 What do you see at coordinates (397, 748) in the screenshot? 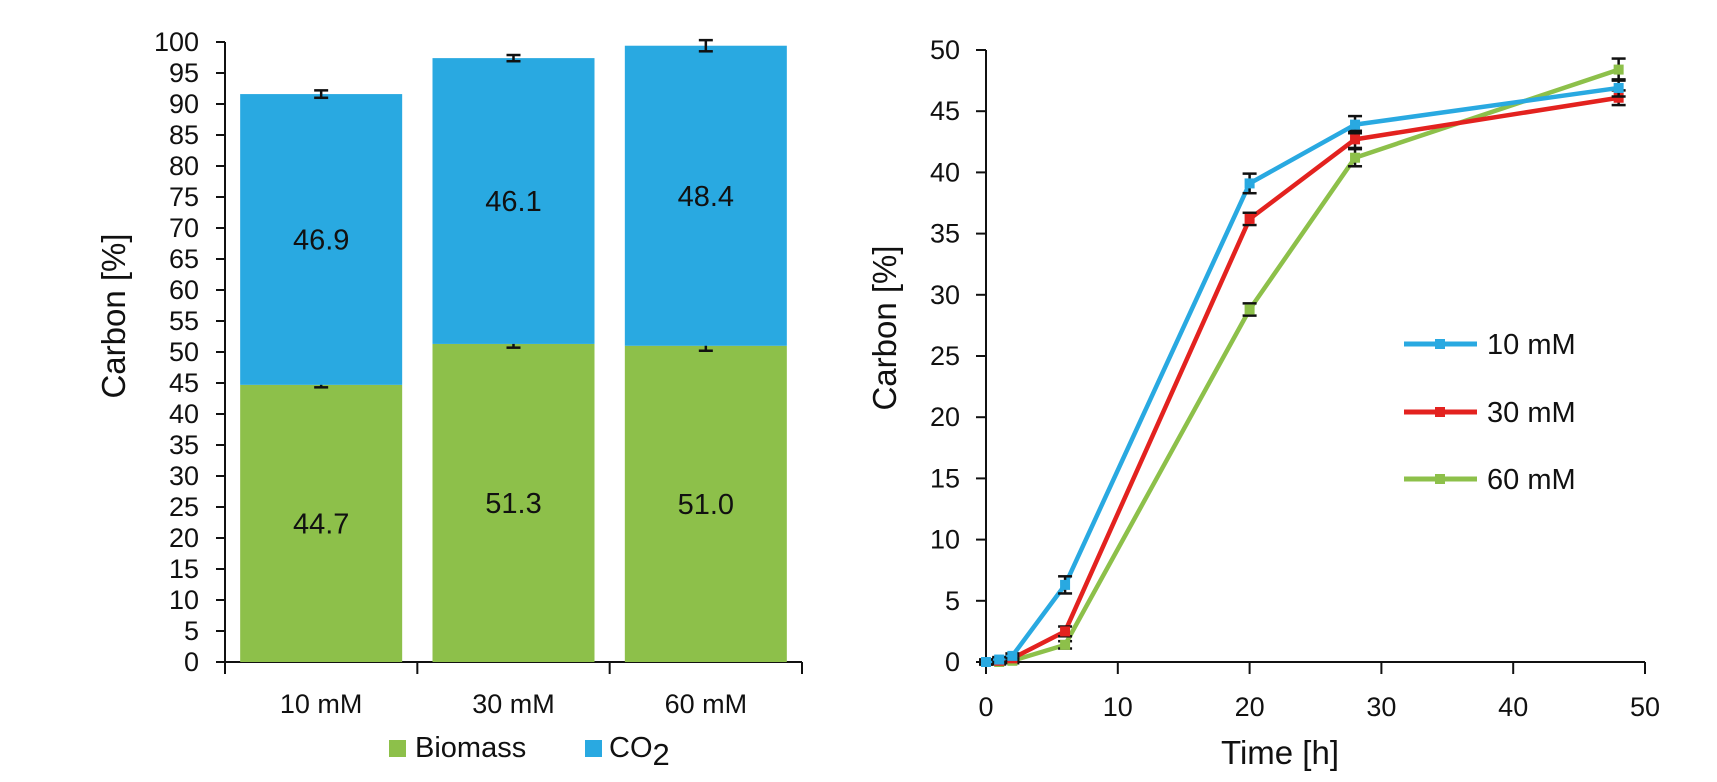
I see `legend-swatch-biomass` at bounding box center [397, 748].